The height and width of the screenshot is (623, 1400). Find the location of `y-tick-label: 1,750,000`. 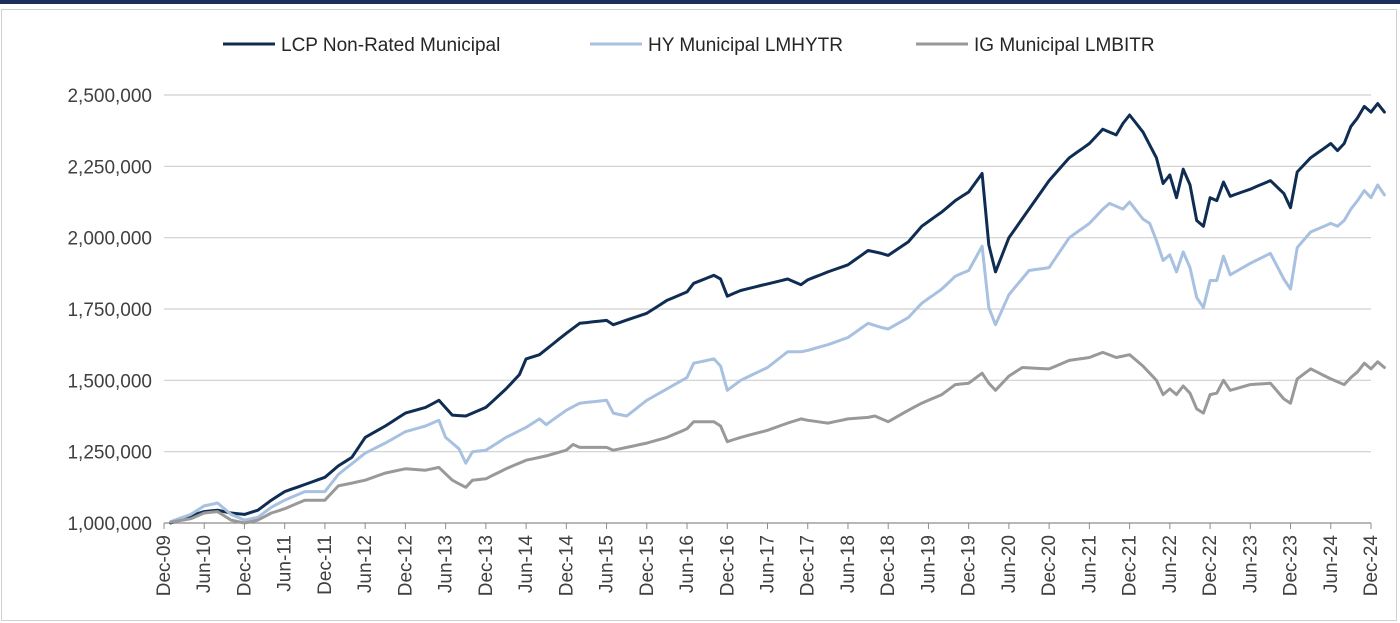

y-tick-label: 1,750,000 is located at coordinates (109, 310).